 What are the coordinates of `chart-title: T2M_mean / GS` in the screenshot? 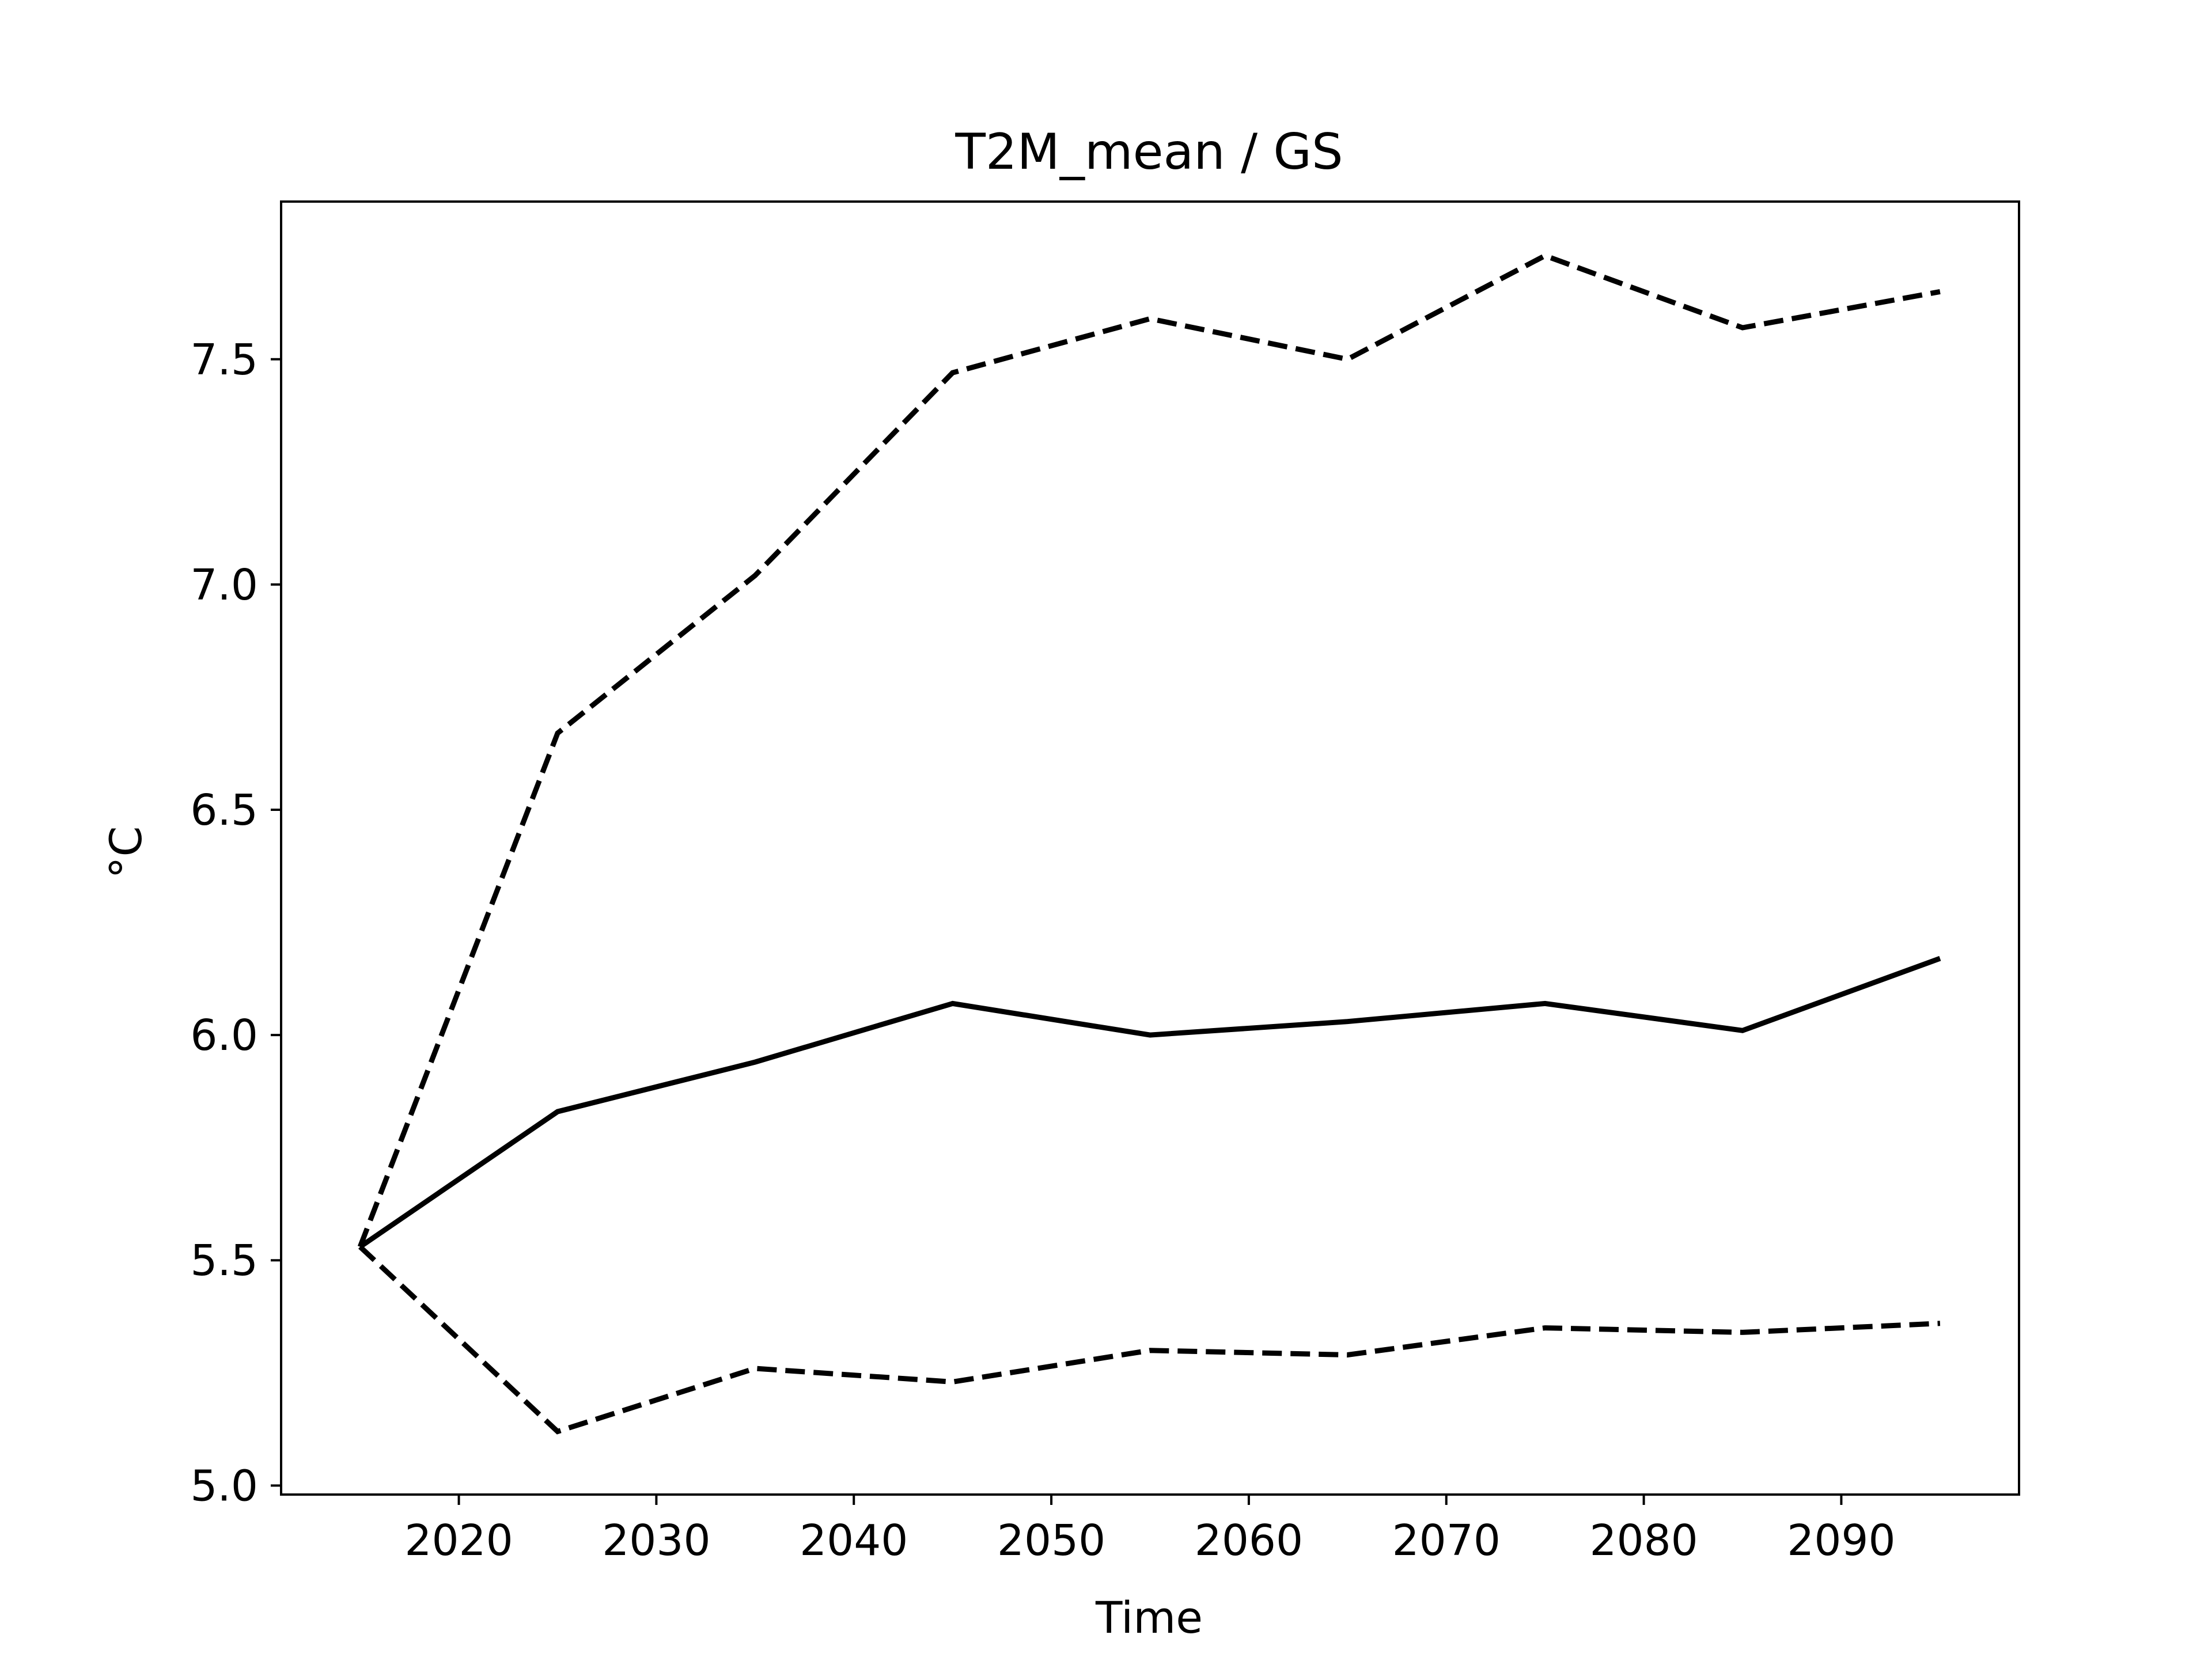 It's located at (1149, 152).